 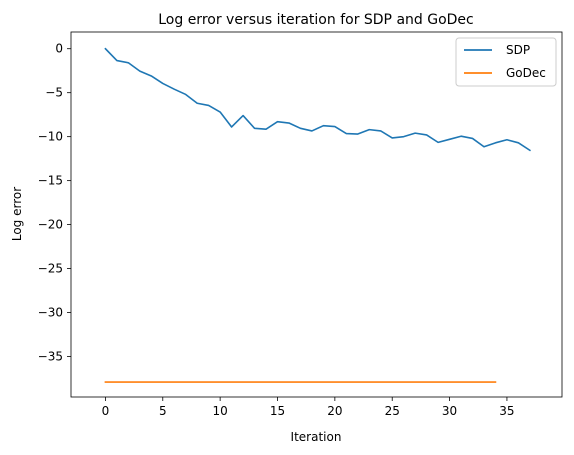 I want to click on x-axis-ticks: 0 5 10 15 20 25 30 35, so click(x=308, y=407).